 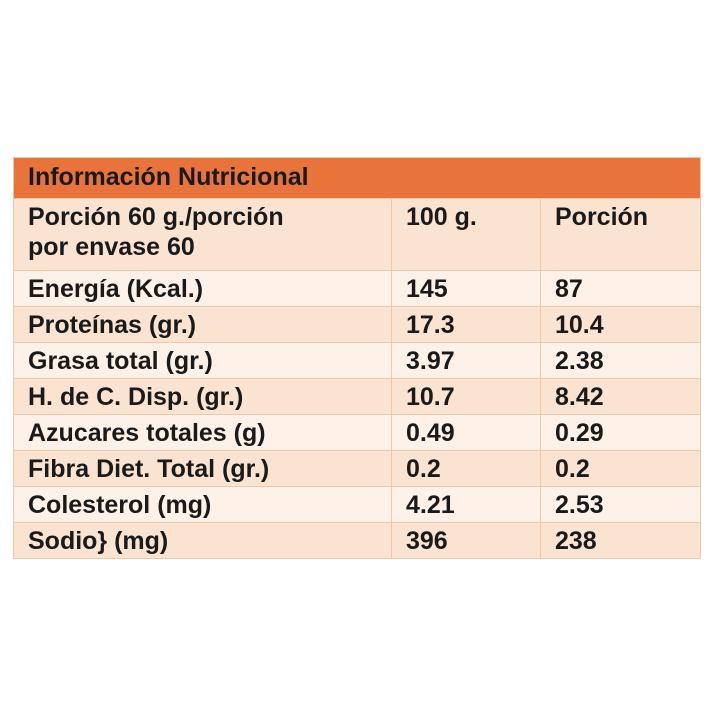 I want to click on value-per-portion: 0.29, so click(x=620, y=432).